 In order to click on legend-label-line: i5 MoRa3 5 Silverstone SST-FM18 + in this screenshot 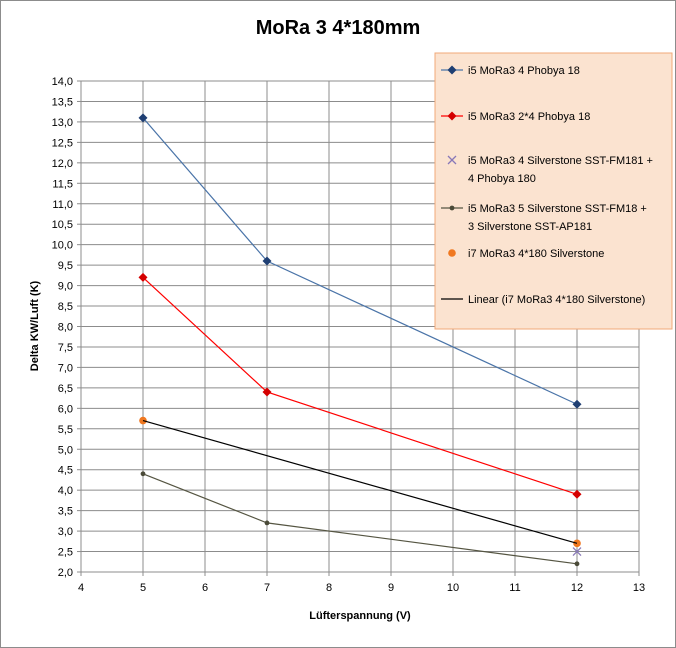, I will do `click(557, 209)`.